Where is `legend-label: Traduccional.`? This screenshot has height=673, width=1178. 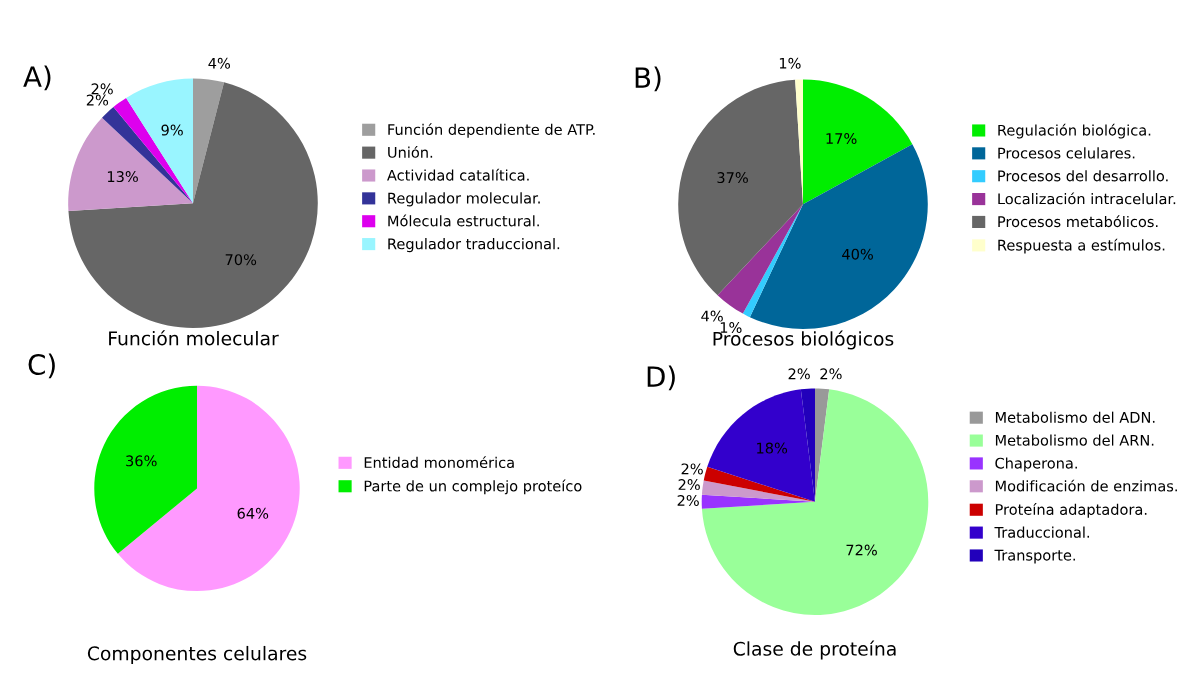
legend-label: Traduccional. is located at coordinates (1042, 532).